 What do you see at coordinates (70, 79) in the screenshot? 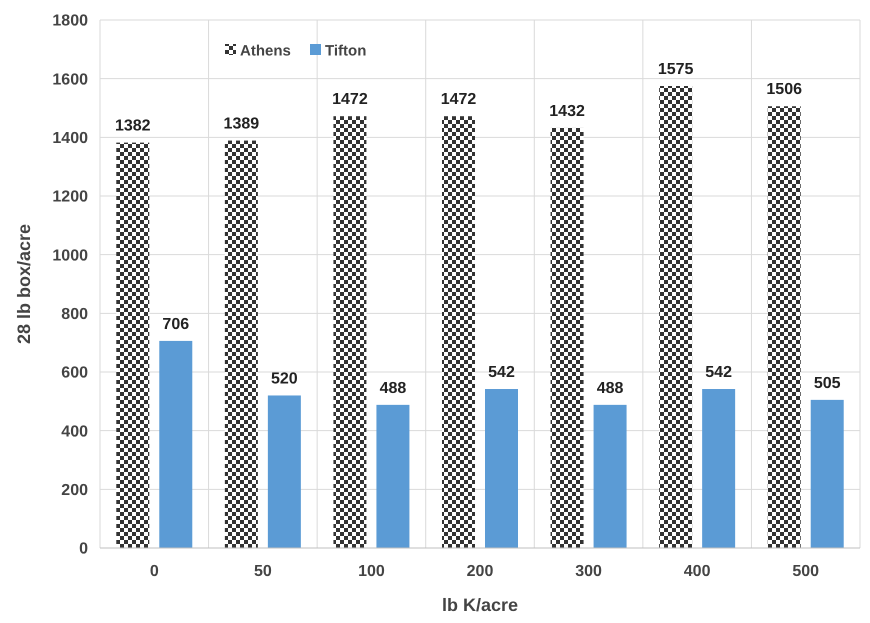
I see `y-tick-label: 1600` at bounding box center [70, 79].